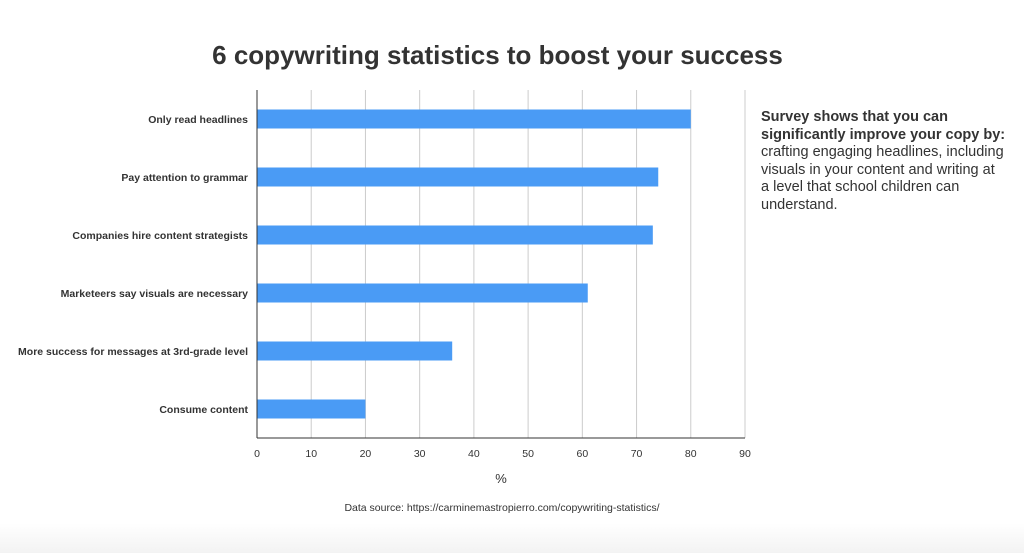 The image size is (1024, 553). Describe the element at coordinates (198, 120) in the screenshot. I see `category-label: Only read headlines` at that location.